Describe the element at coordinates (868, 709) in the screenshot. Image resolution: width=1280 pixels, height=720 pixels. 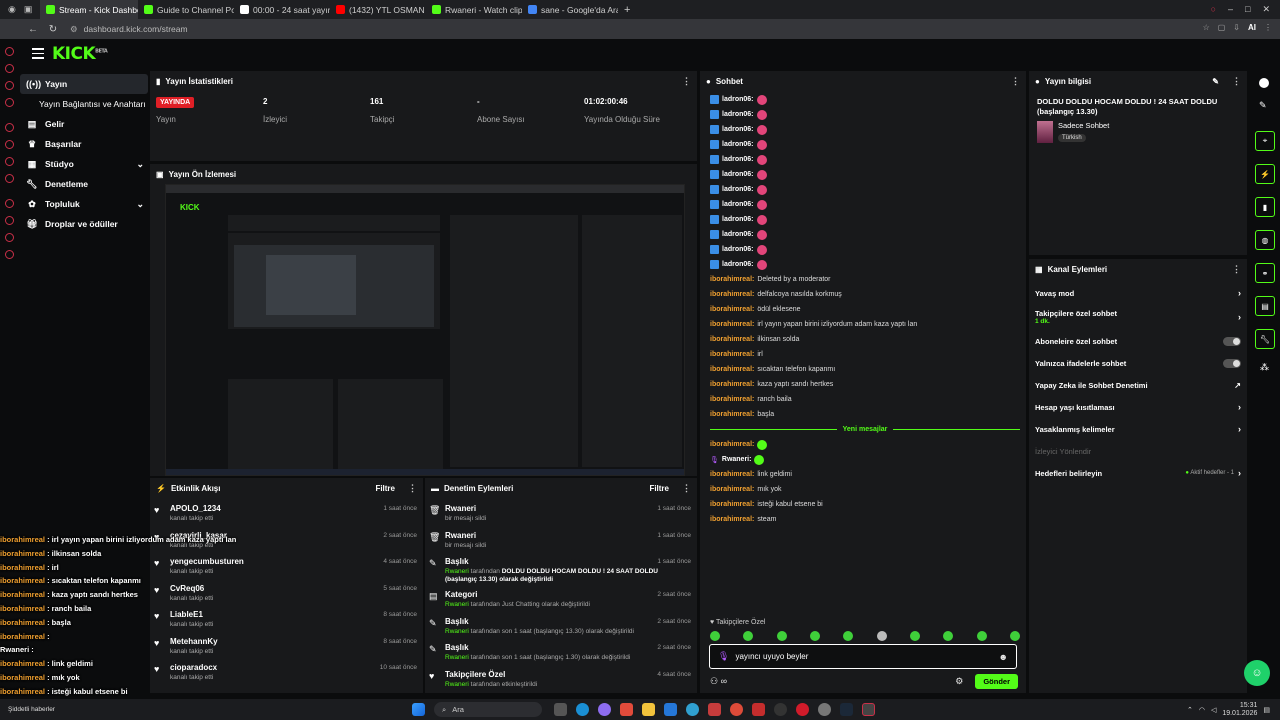
I see `kick-app-icon` at that location.